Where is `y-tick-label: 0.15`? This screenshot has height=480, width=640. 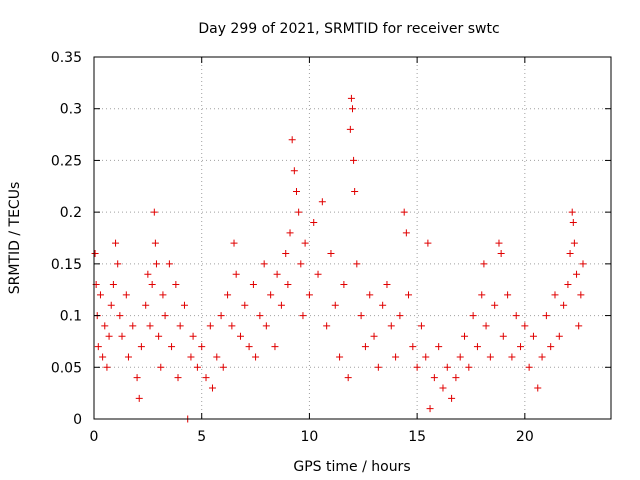 y-tick-label: 0.15 is located at coordinates (66, 265).